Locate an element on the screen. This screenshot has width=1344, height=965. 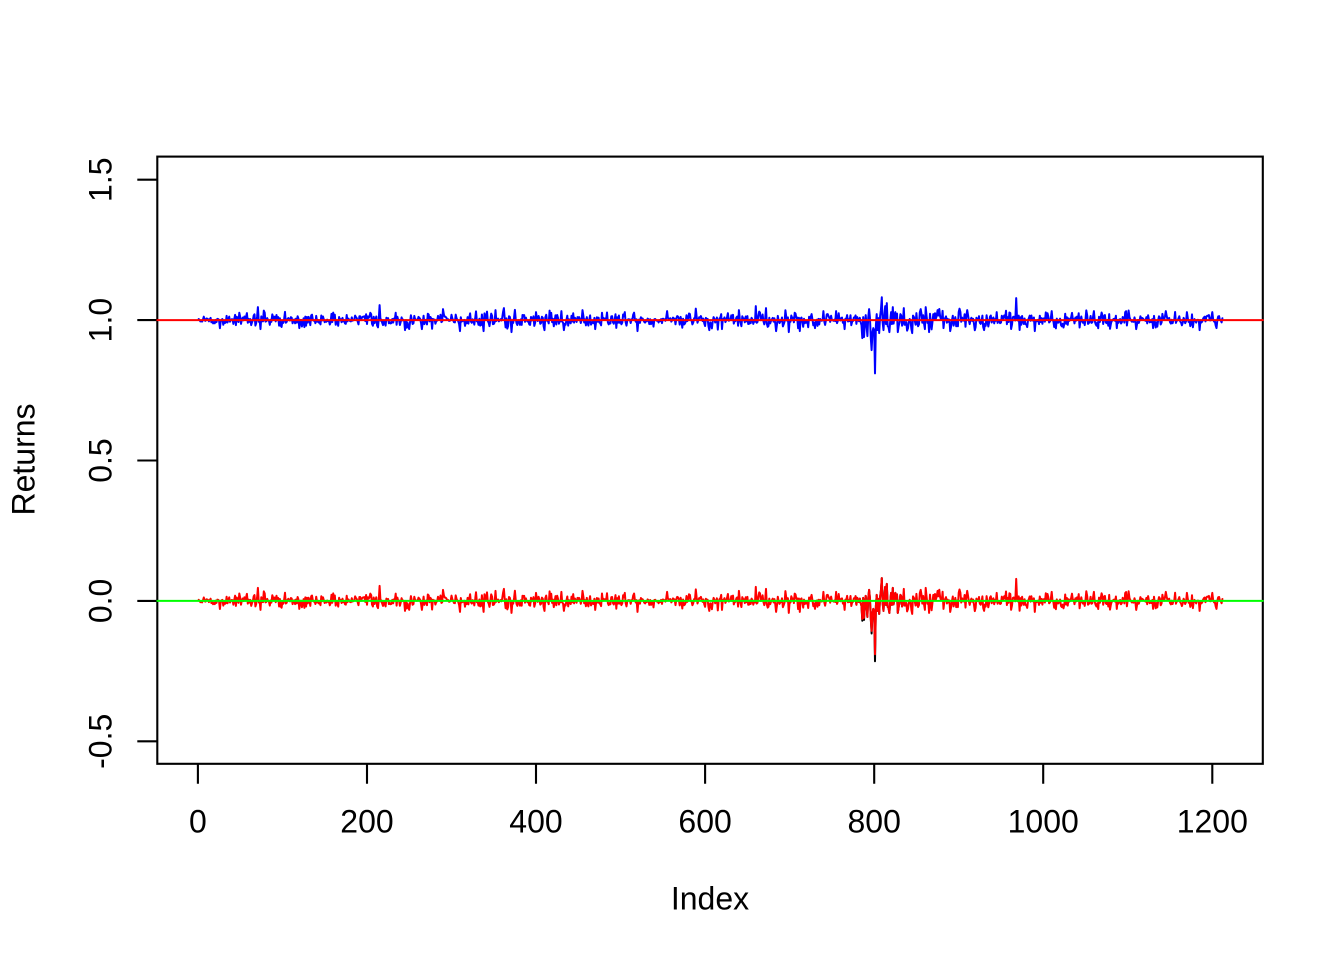
svg-text: Returns is located at coordinates (24, 459).